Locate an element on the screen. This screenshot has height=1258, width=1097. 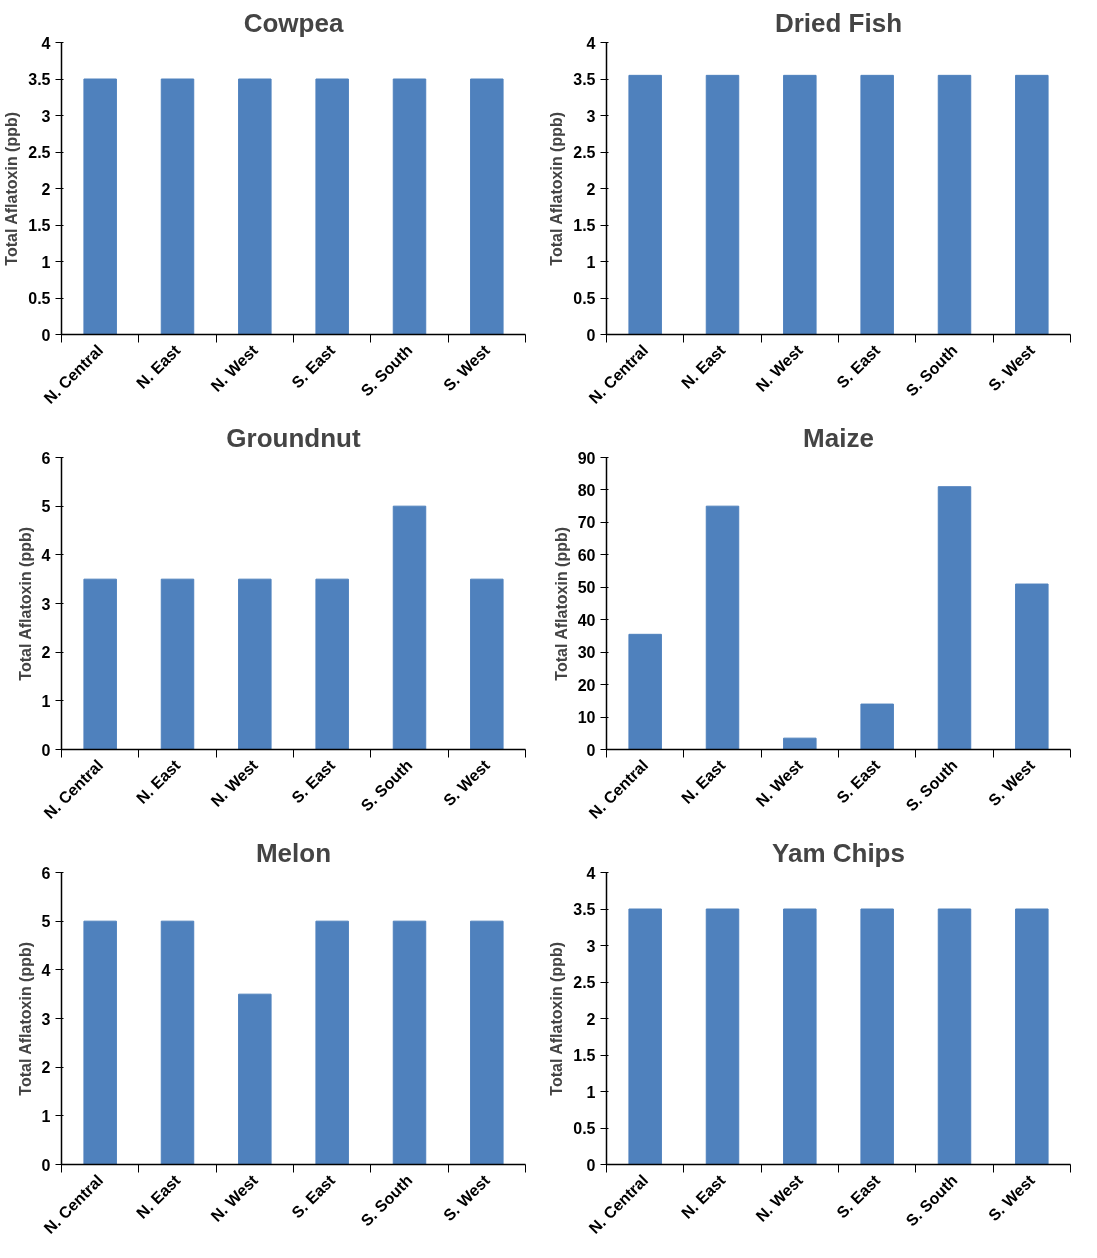
chart-title: Cowpea is located at coordinates (293, 22).